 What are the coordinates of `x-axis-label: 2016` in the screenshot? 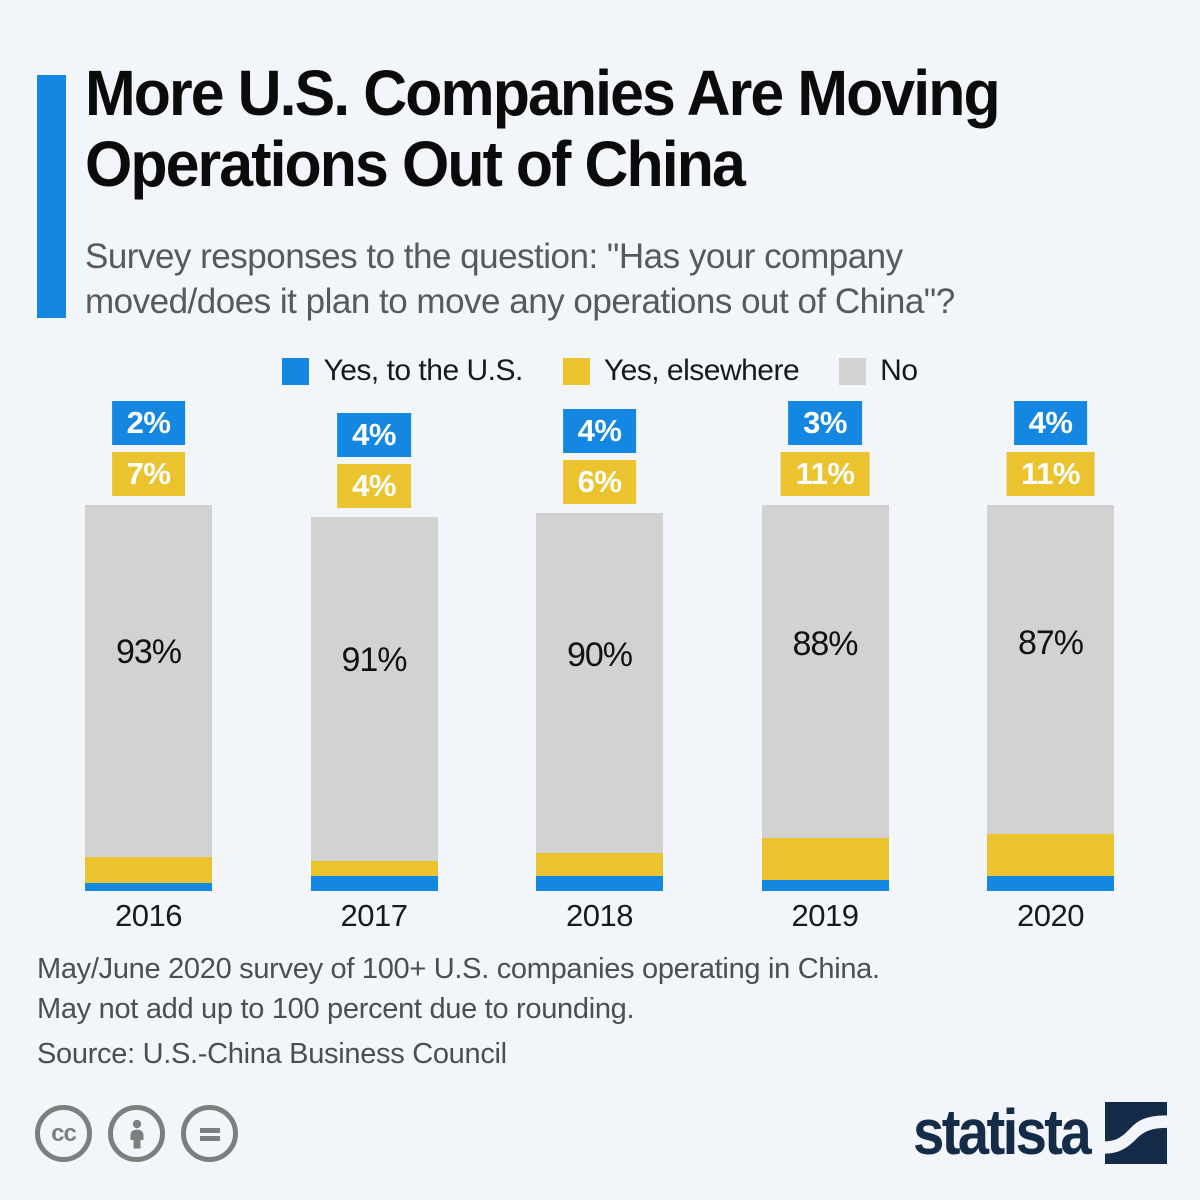 It's located at (148, 915).